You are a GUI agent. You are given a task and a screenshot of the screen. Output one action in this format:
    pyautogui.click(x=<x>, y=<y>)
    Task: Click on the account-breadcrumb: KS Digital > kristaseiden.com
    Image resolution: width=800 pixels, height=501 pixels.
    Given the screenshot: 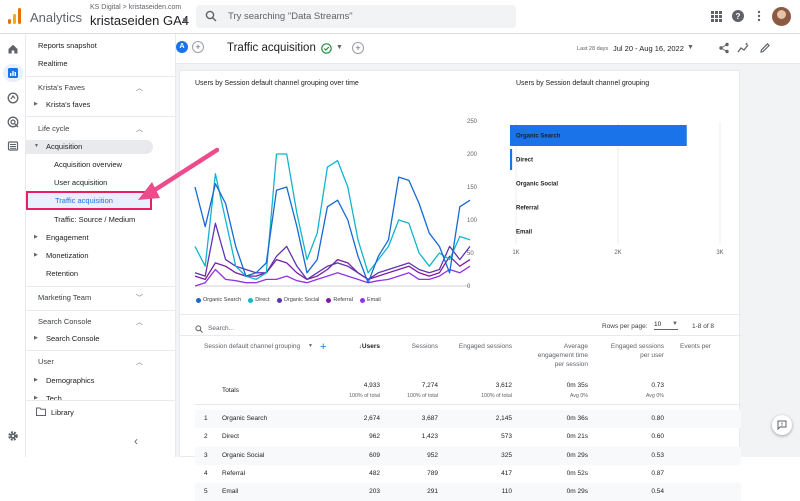 What is the action you would take?
    pyautogui.click(x=136, y=7)
    